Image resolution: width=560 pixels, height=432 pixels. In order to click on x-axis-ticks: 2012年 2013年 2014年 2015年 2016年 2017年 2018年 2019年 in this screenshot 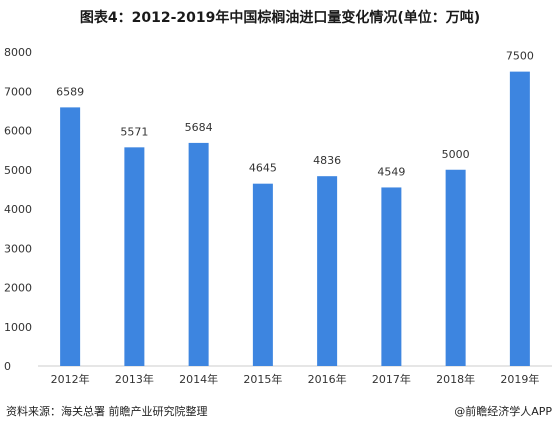, I will do `click(295, 379)`.